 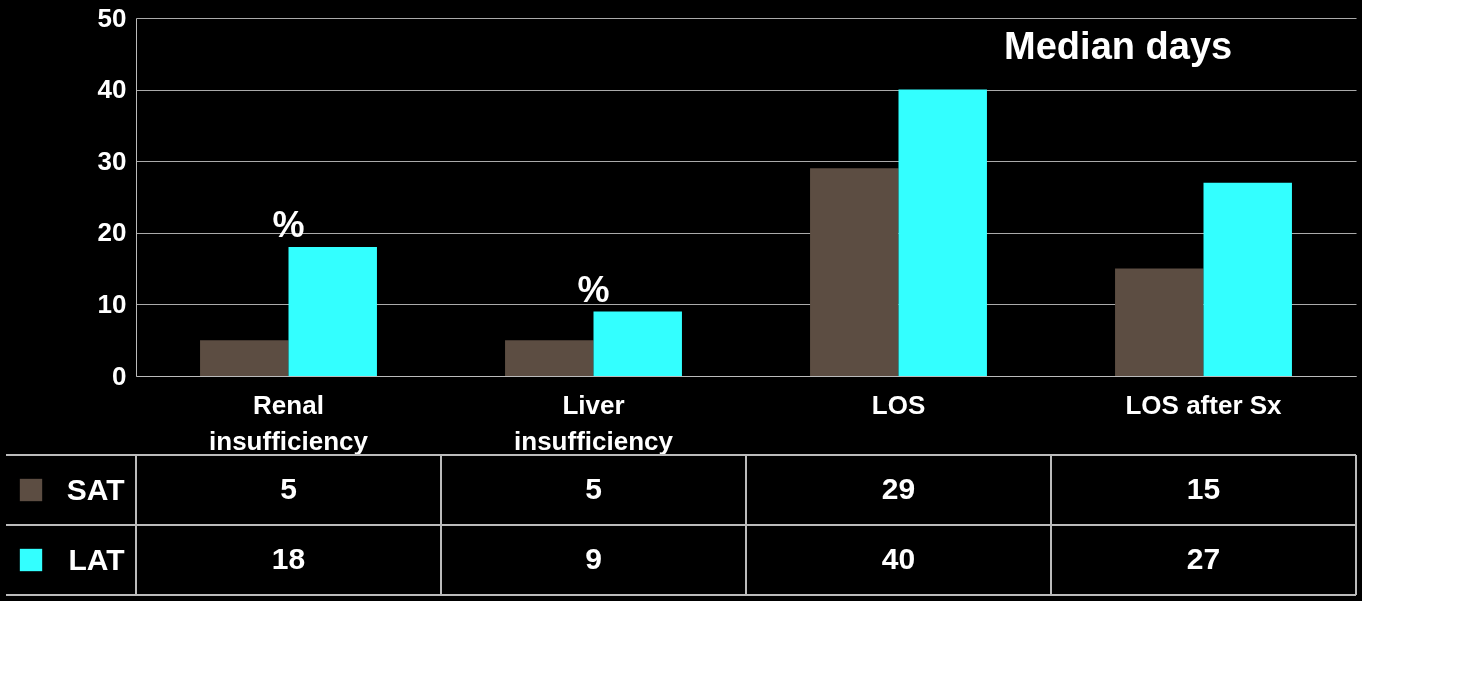 I want to click on x-tick-label: LOS, so click(x=898, y=404).